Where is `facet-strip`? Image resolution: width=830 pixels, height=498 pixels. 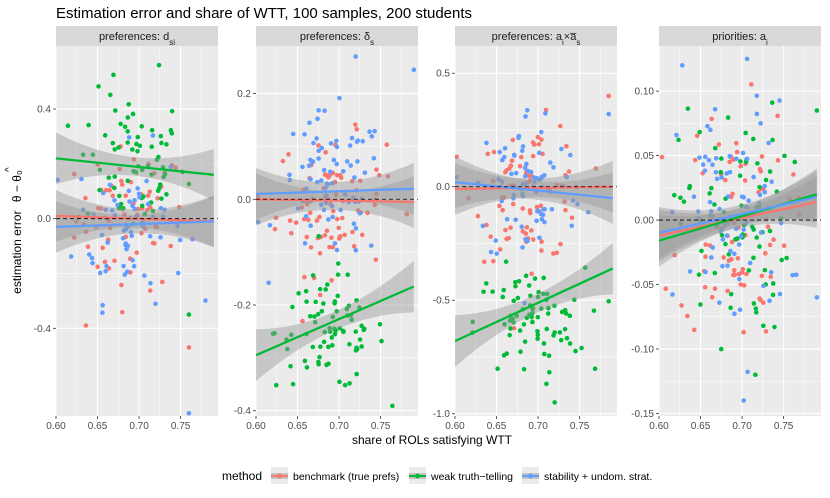
facet-strip is located at coordinates (137, 36).